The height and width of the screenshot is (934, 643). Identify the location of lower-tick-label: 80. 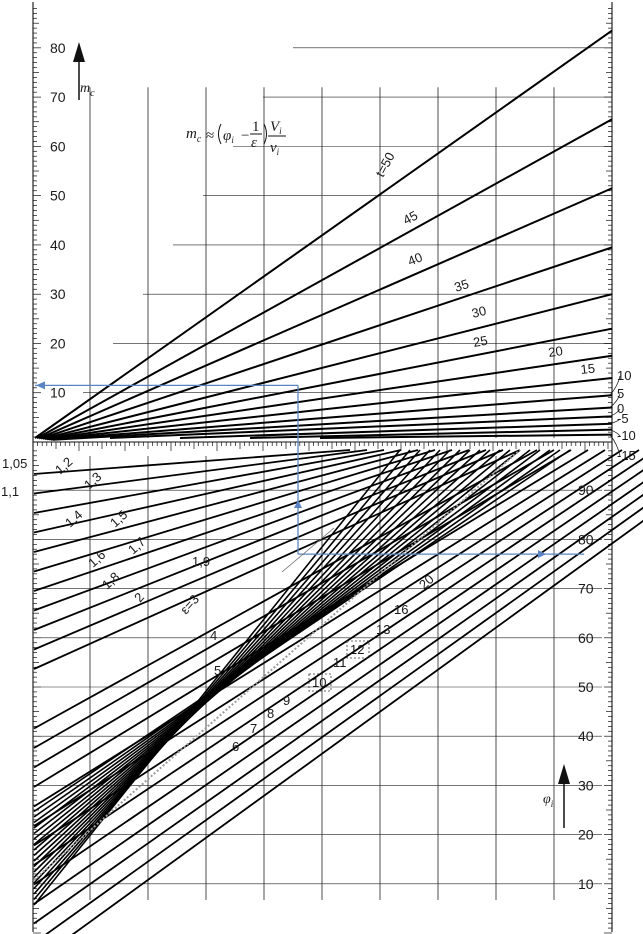
(586, 539).